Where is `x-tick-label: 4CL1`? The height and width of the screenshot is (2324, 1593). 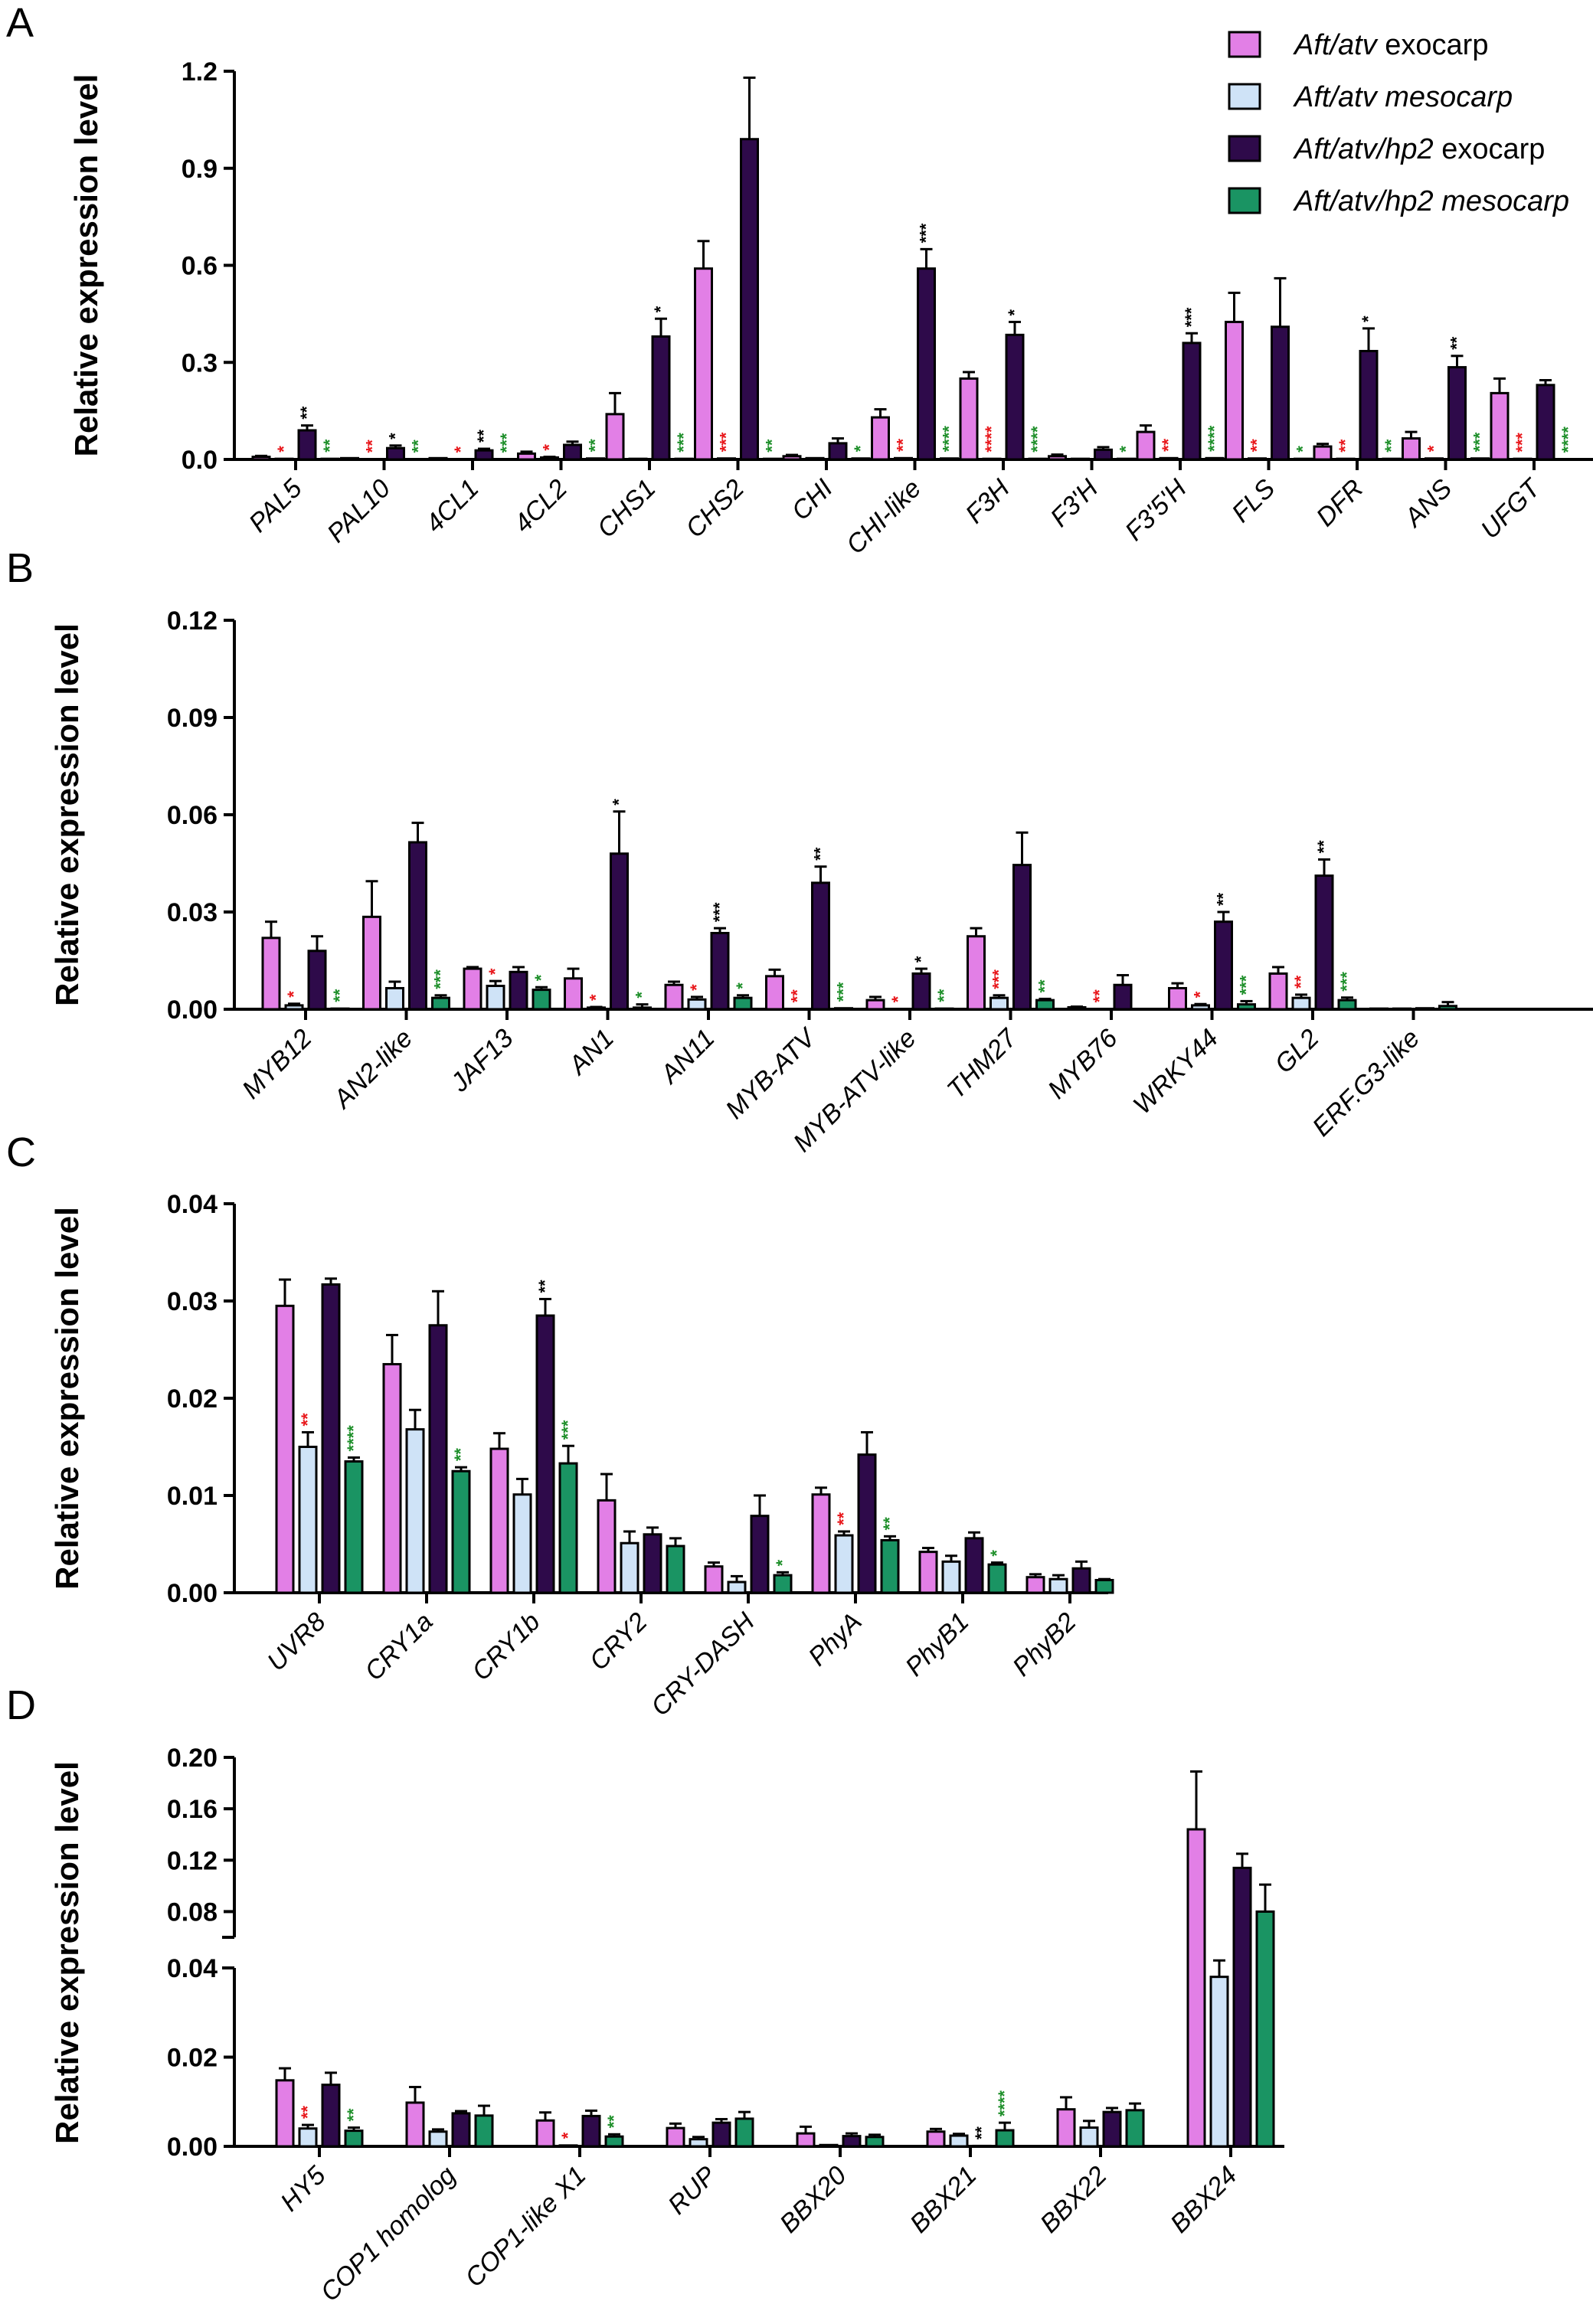 x-tick-label: 4CL1 is located at coordinates (452, 506).